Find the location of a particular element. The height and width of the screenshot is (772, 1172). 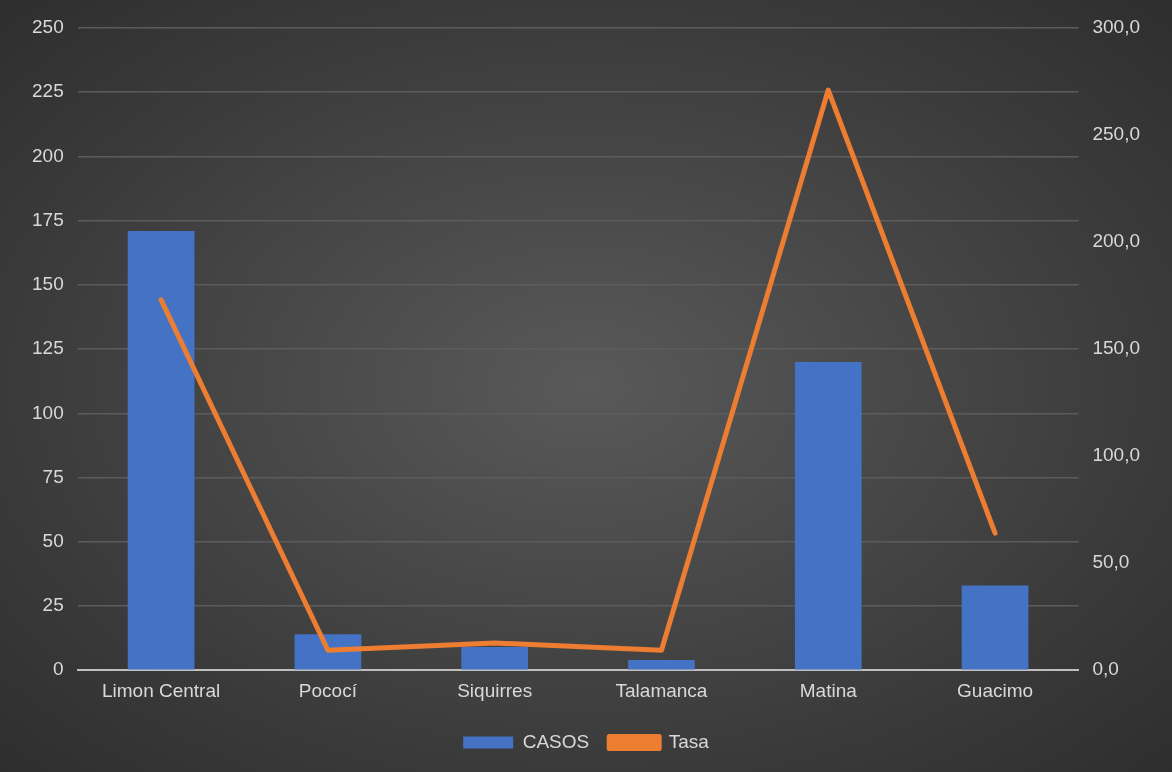

y2-tick-label: 50,0 is located at coordinates (1111, 562).